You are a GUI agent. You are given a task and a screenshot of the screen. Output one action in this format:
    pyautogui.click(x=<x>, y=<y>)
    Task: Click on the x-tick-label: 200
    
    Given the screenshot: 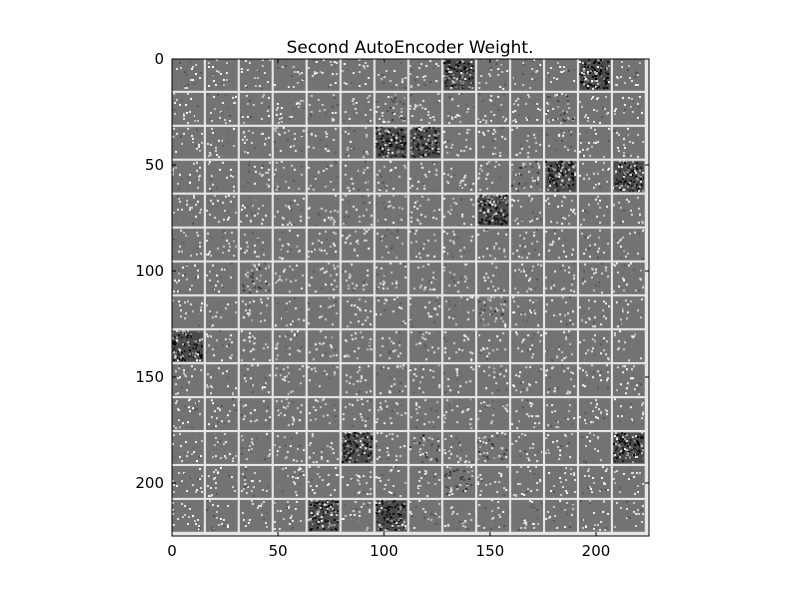 What is the action you would take?
    pyautogui.click(x=596, y=551)
    